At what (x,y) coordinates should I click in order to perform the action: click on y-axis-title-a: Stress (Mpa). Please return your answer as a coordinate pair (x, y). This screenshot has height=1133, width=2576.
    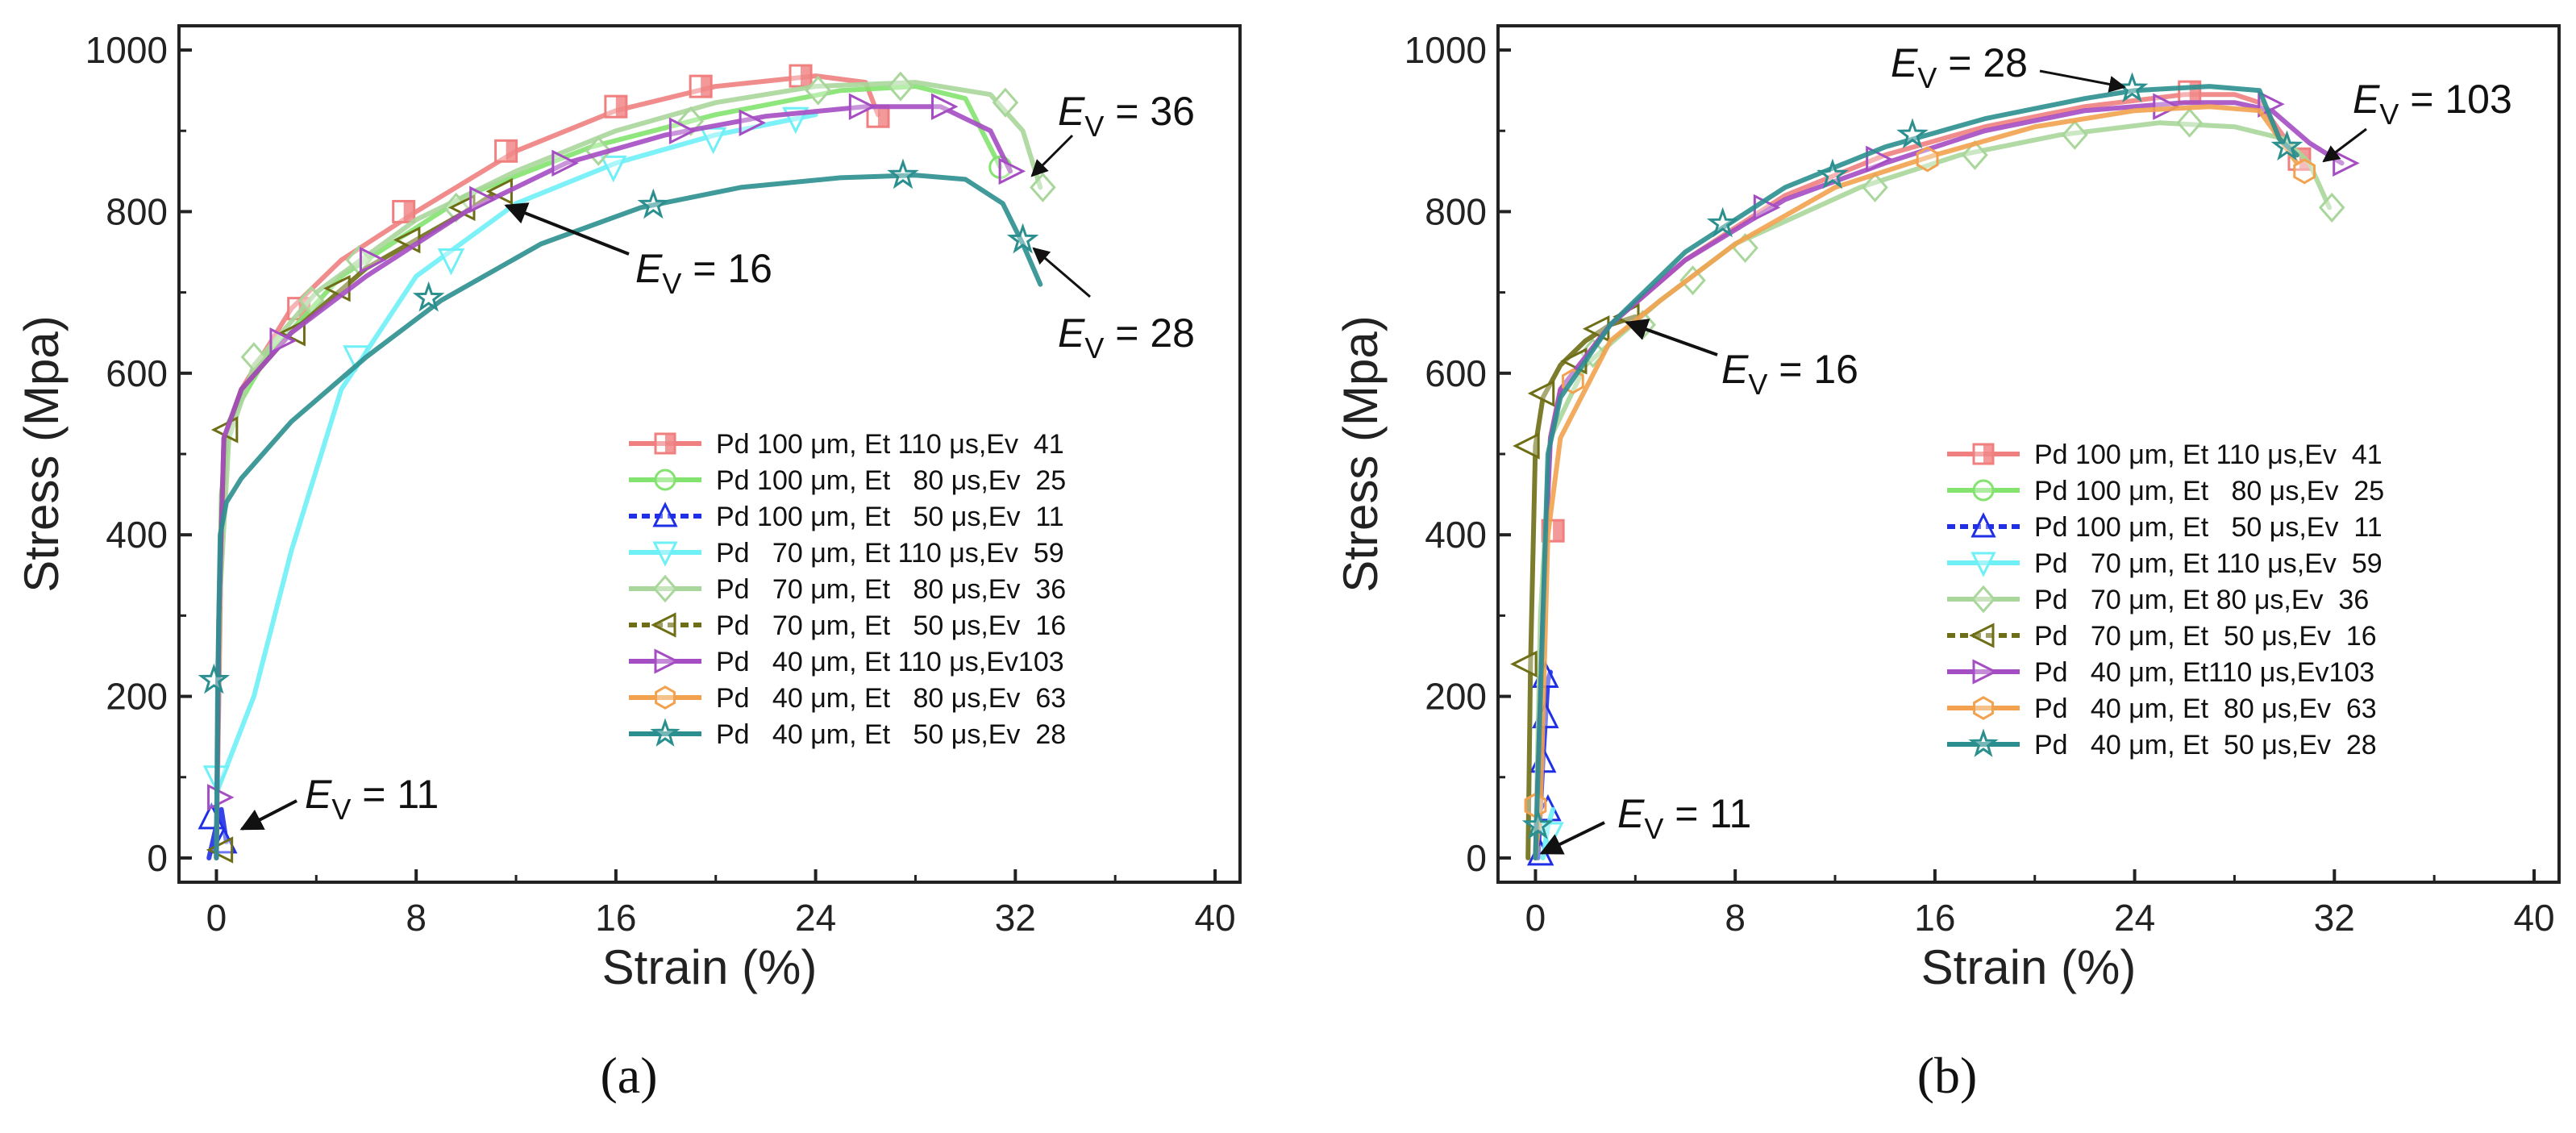
    Looking at the image, I should click on (42, 453).